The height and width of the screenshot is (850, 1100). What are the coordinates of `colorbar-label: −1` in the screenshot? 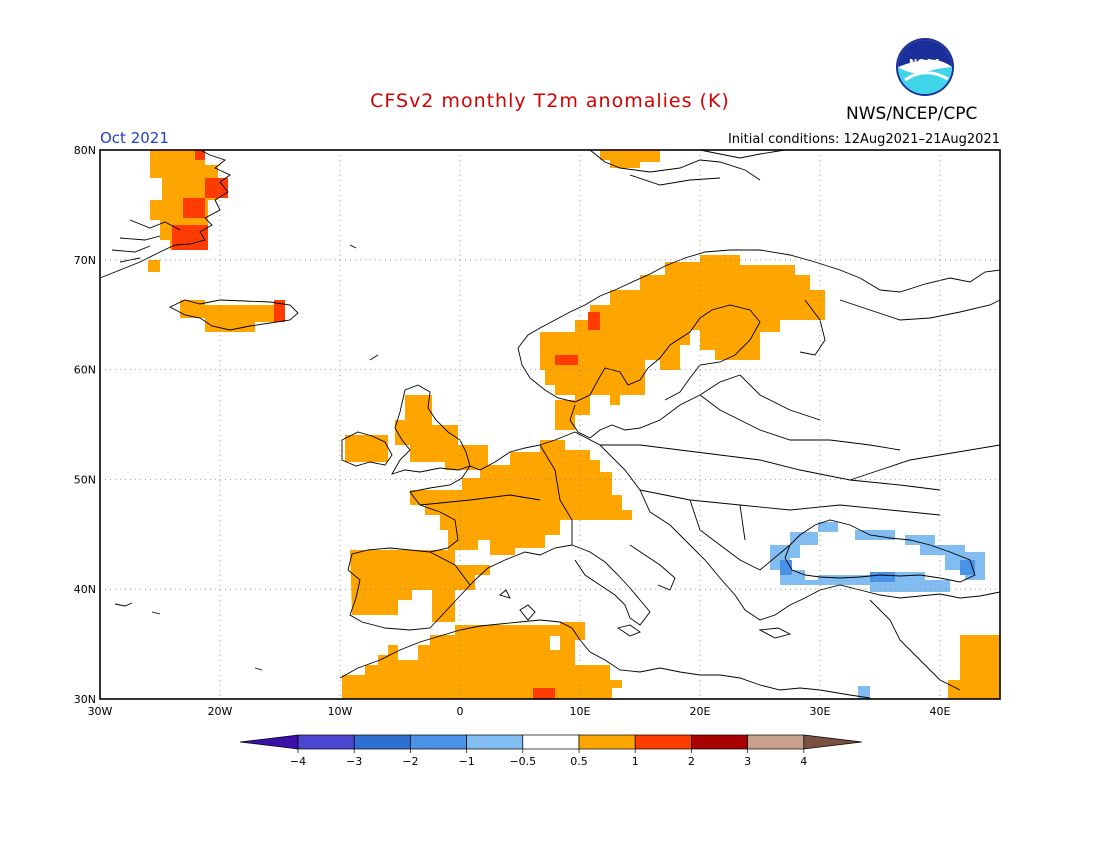 It's located at (466, 761).